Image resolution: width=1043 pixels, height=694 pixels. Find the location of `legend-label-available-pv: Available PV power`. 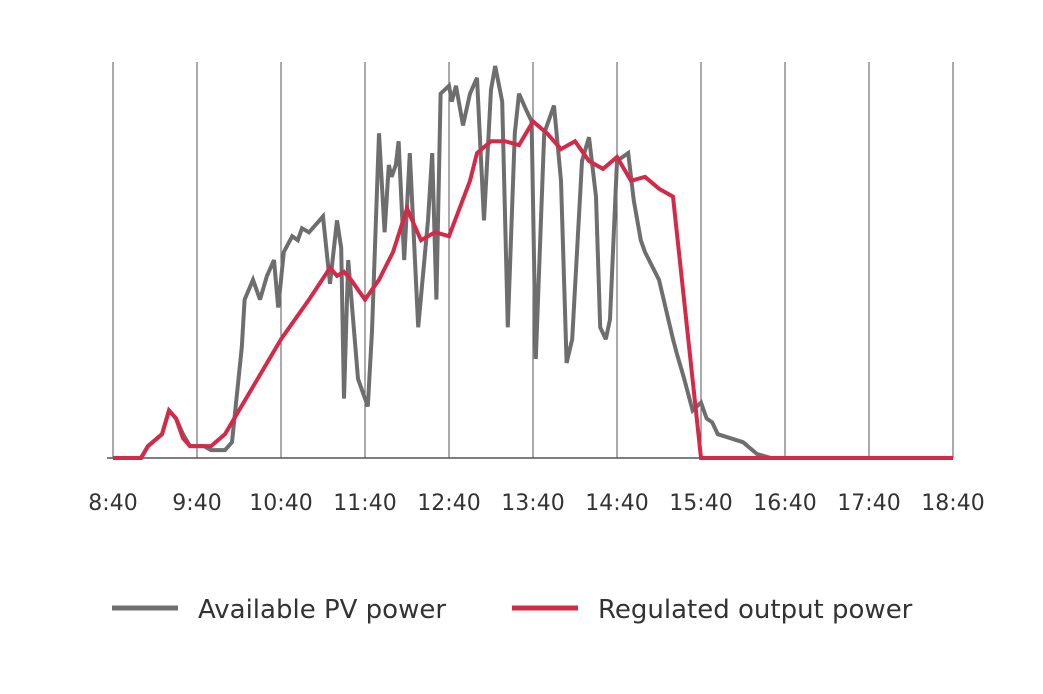

legend-label-available-pv: Available PV power is located at coordinates (322, 610).